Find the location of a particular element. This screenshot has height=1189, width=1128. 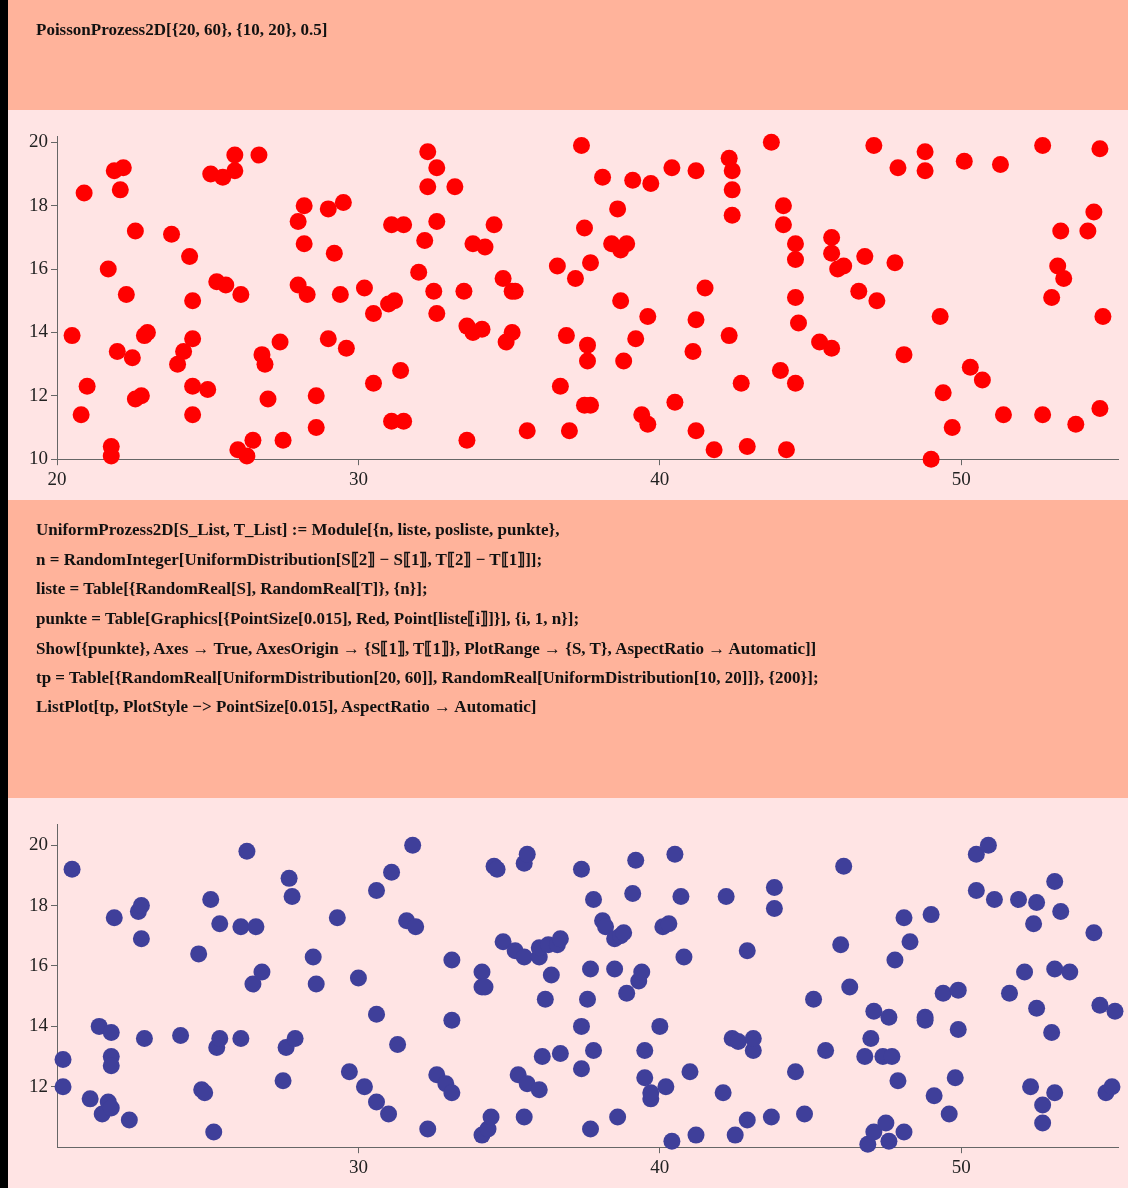

chart-title: PoissonProzess2D[{20, 60}, {10, 20}, 0.5] is located at coordinates (182, 30).